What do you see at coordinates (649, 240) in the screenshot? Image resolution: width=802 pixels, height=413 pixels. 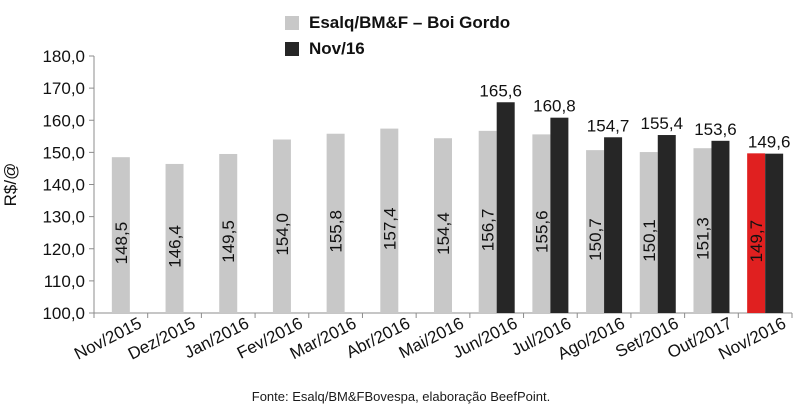 I see `bar-label-esalq: 150,1` at bounding box center [649, 240].